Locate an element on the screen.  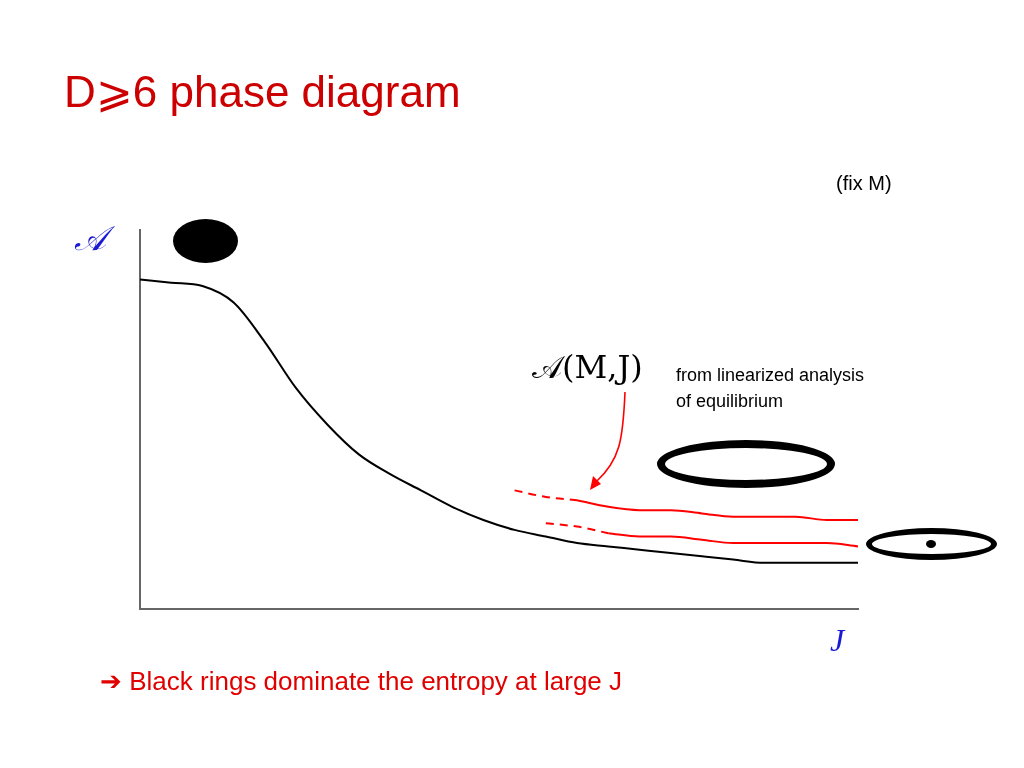
annotation: from linearized analysis of equilibrium is located at coordinates (770, 388).